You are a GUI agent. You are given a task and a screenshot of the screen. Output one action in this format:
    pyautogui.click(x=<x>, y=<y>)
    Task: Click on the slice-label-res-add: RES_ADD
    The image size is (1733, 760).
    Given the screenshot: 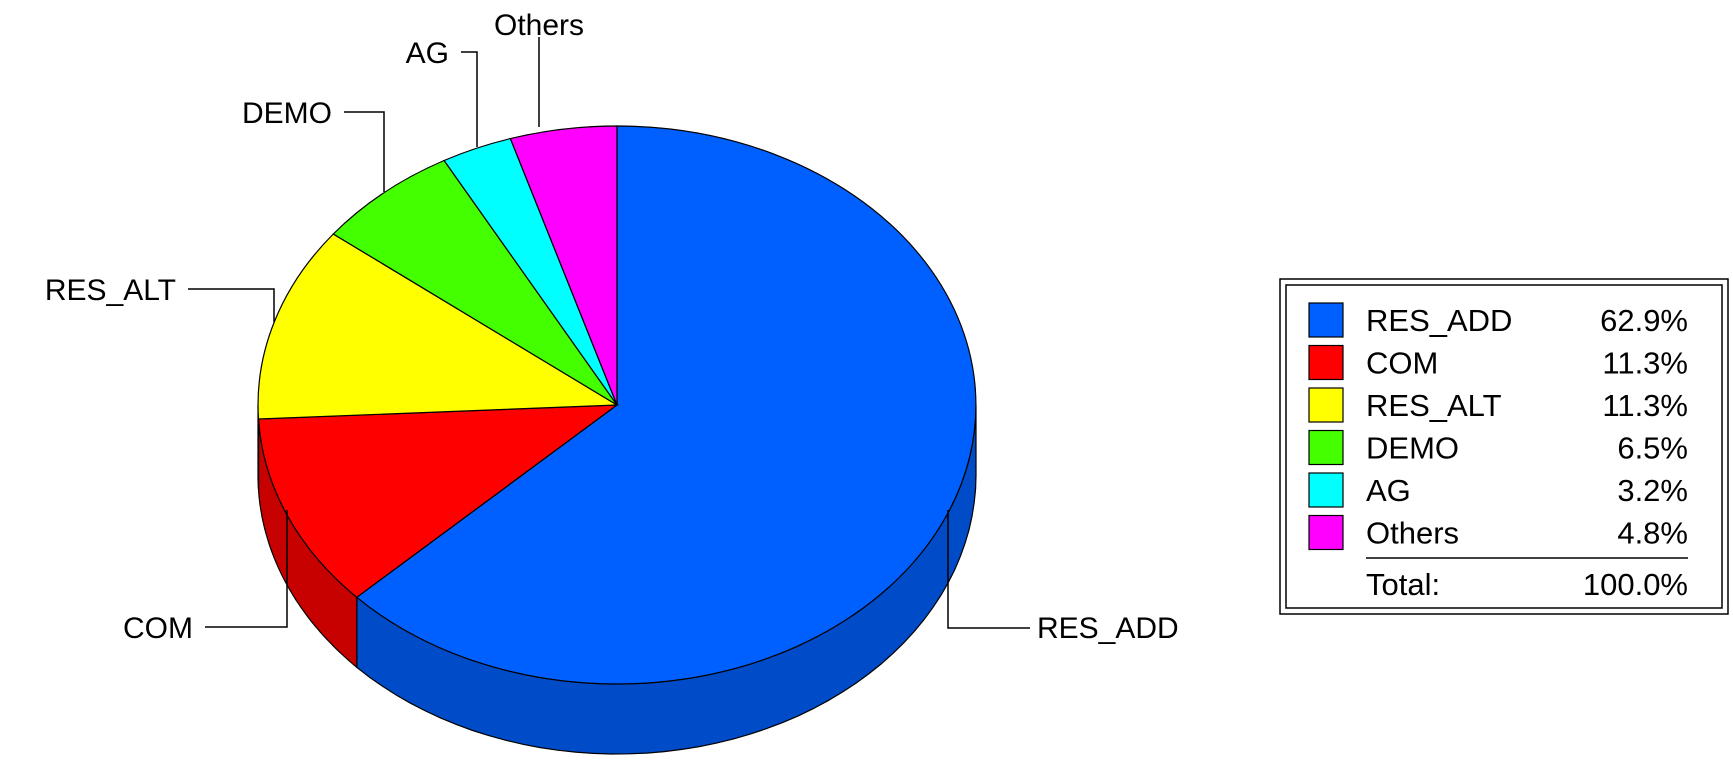 What is the action you would take?
    pyautogui.click(x=1108, y=628)
    